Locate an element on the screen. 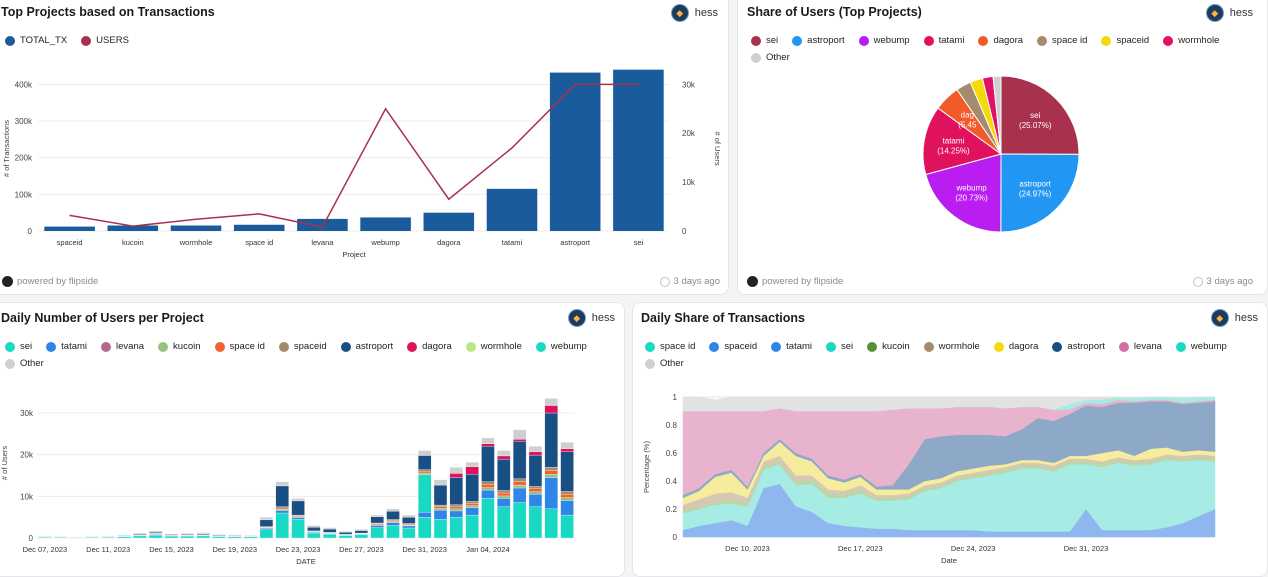 The image size is (1268, 577). pie-label-name: astroport is located at coordinates (1035, 183).